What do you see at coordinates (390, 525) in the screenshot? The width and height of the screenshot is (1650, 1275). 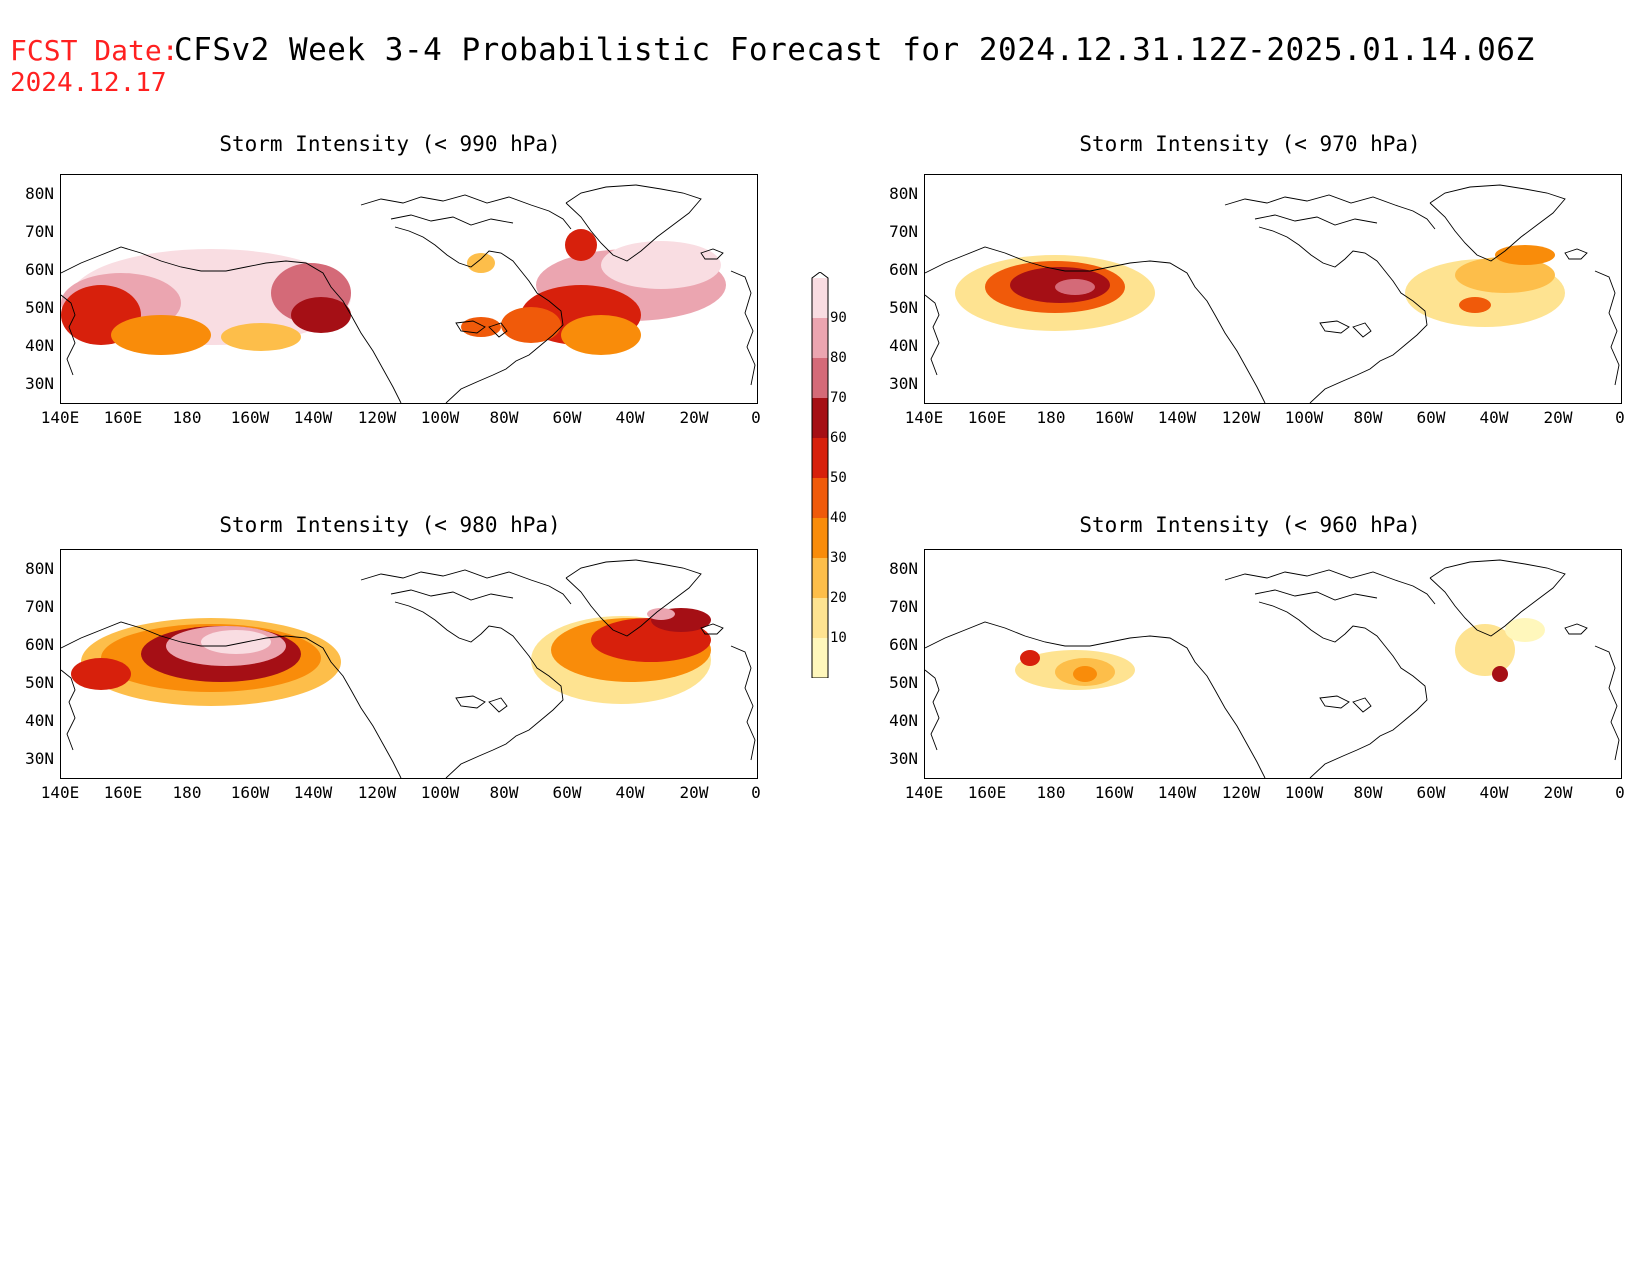 I see `panel-title-980: Storm Intensity (< 980 hPa)` at bounding box center [390, 525].